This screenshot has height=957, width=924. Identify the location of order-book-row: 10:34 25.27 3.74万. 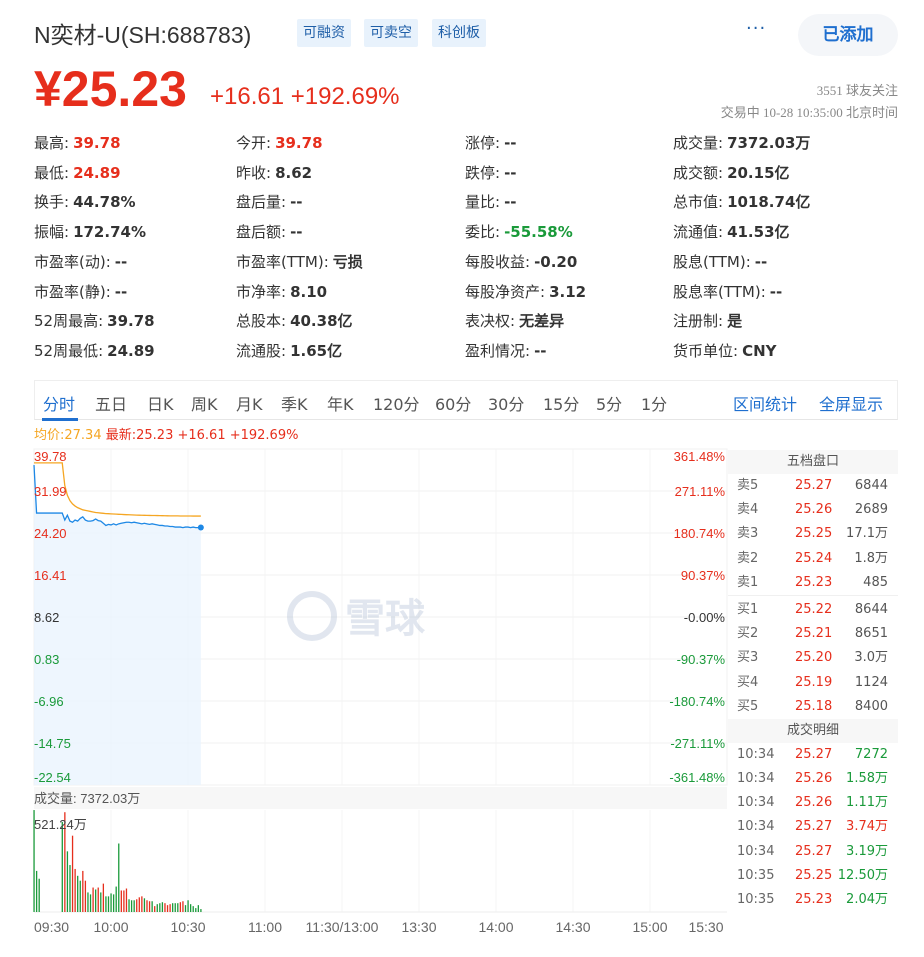
(813, 827).